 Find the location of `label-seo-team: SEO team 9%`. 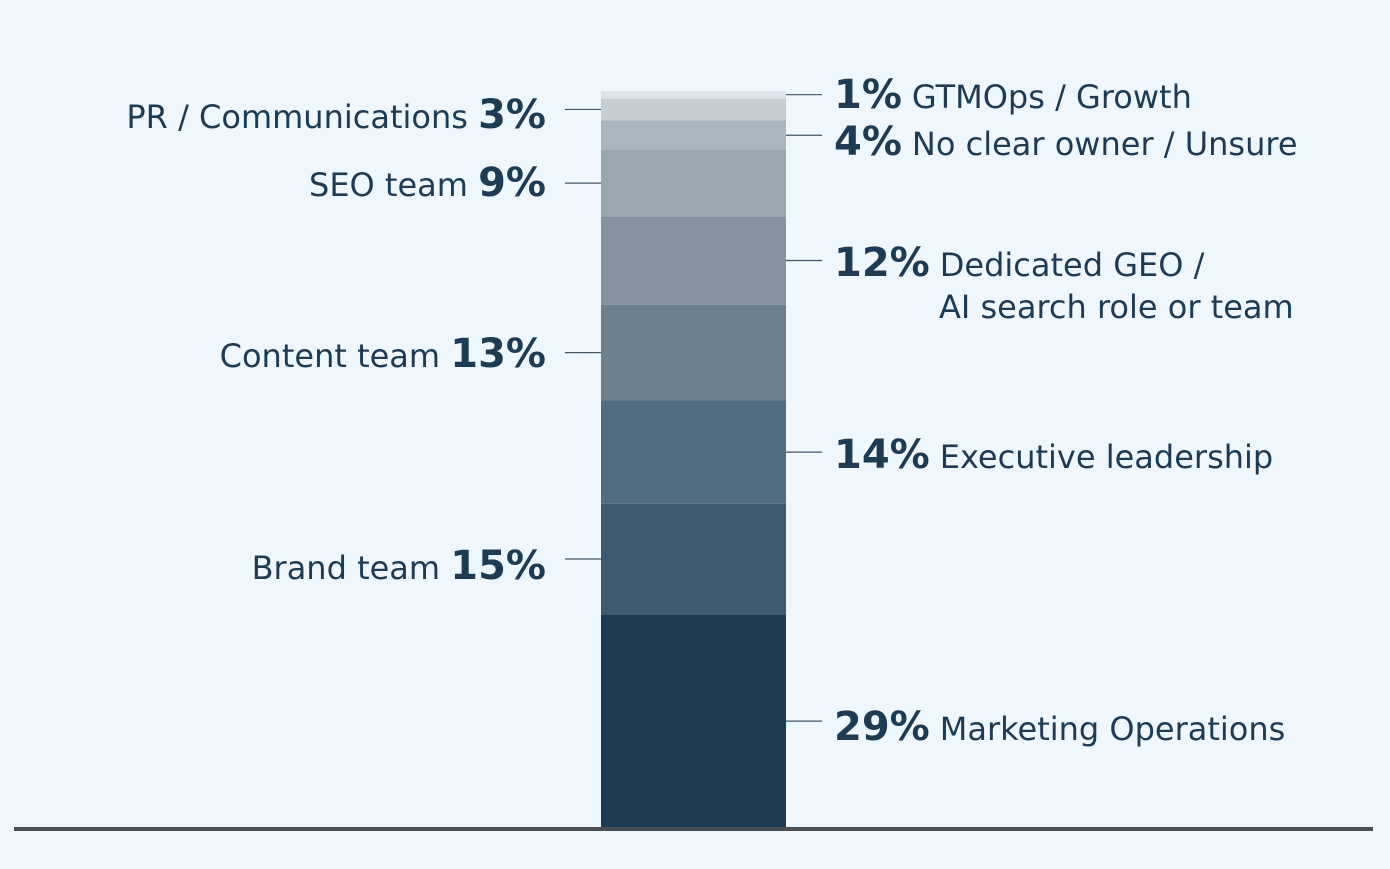

label-seo-team: SEO team 9% is located at coordinates (427, 183).